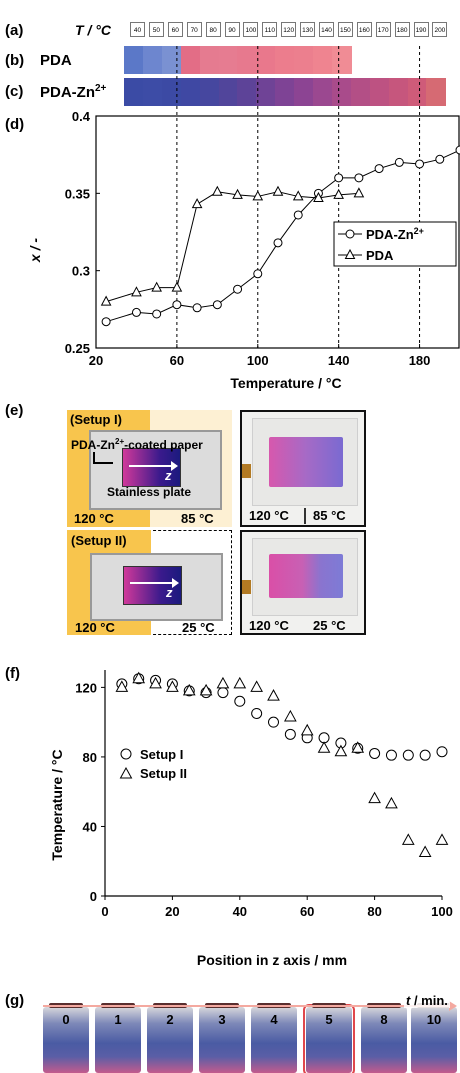  What do you see at coordinates (156, 29) in the screenshot?
I see `temp-cell: 50` at bounding box center [156, 29].